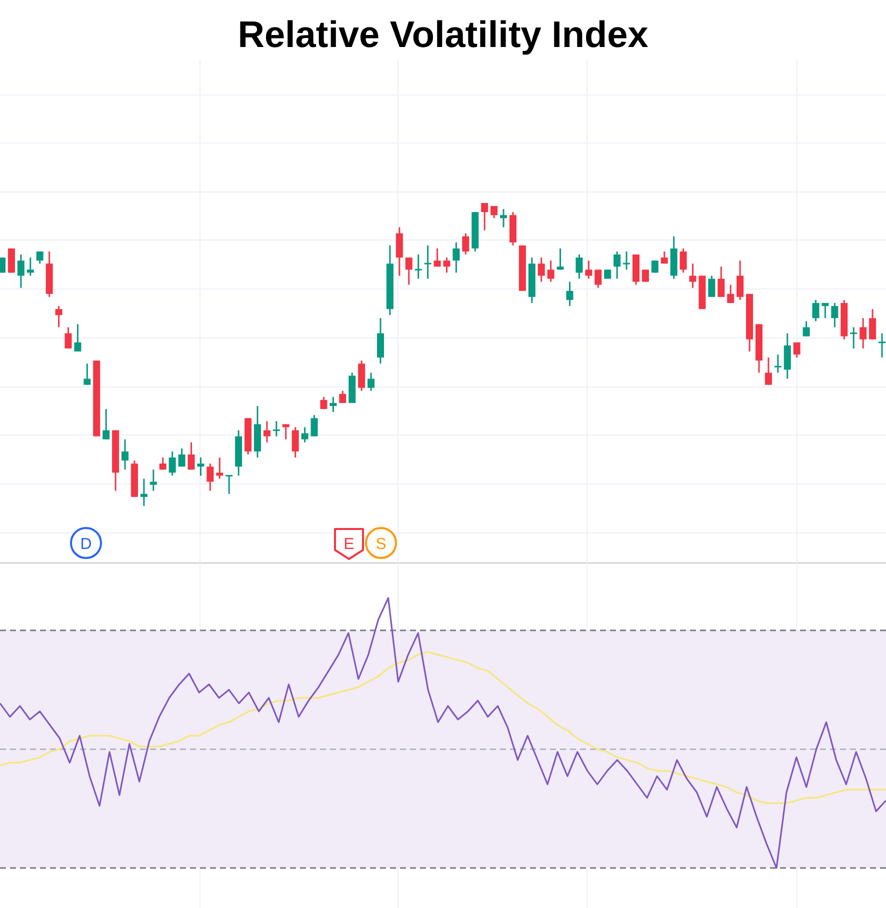 This screenshot has width=886, height=908. What do you see at coordinates (349, 544) in the screenshot?
I see `text: E` at bounding box center [349, 544].